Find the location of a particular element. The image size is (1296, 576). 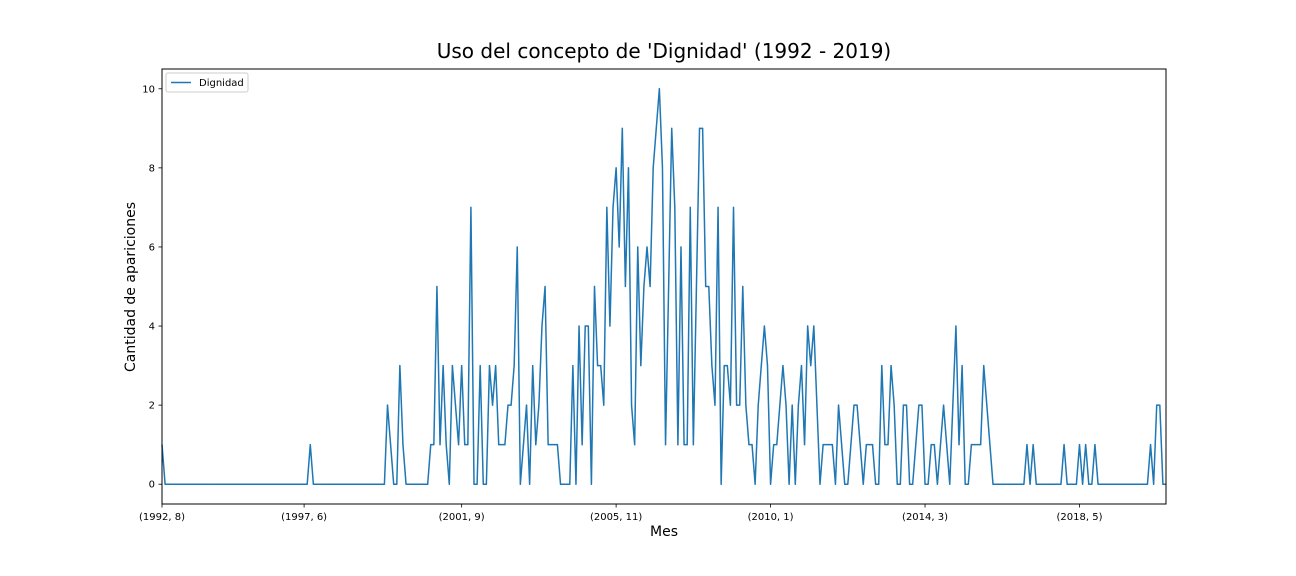

y-tick-label: 0 is located at coordinates (152, 485).